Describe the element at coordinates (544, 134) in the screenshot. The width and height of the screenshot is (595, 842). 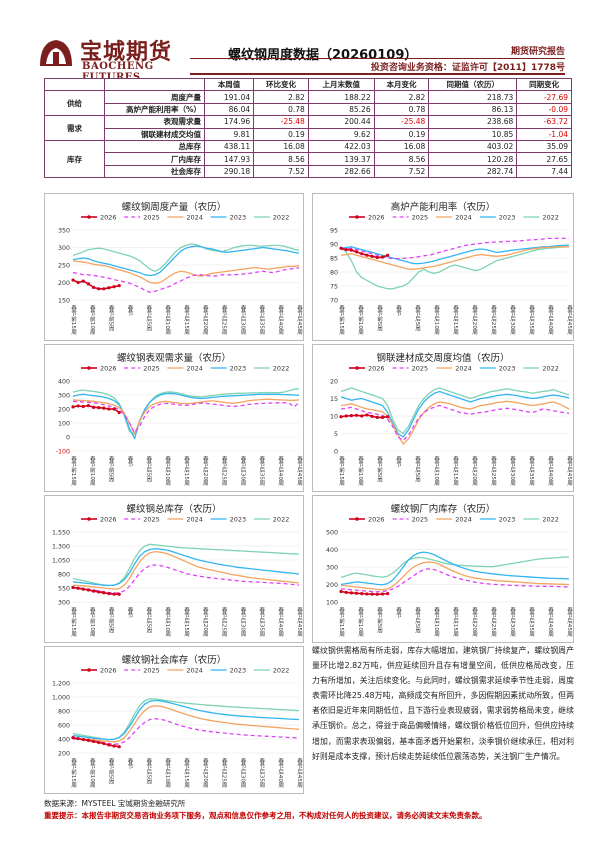
I see `table-value-cell: -1.04` at that location.